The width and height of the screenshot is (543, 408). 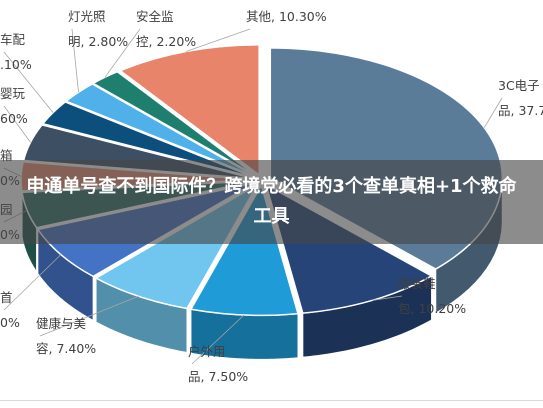 I want to click on slice-label-8-1: .10%, so click(x=16, y=64).